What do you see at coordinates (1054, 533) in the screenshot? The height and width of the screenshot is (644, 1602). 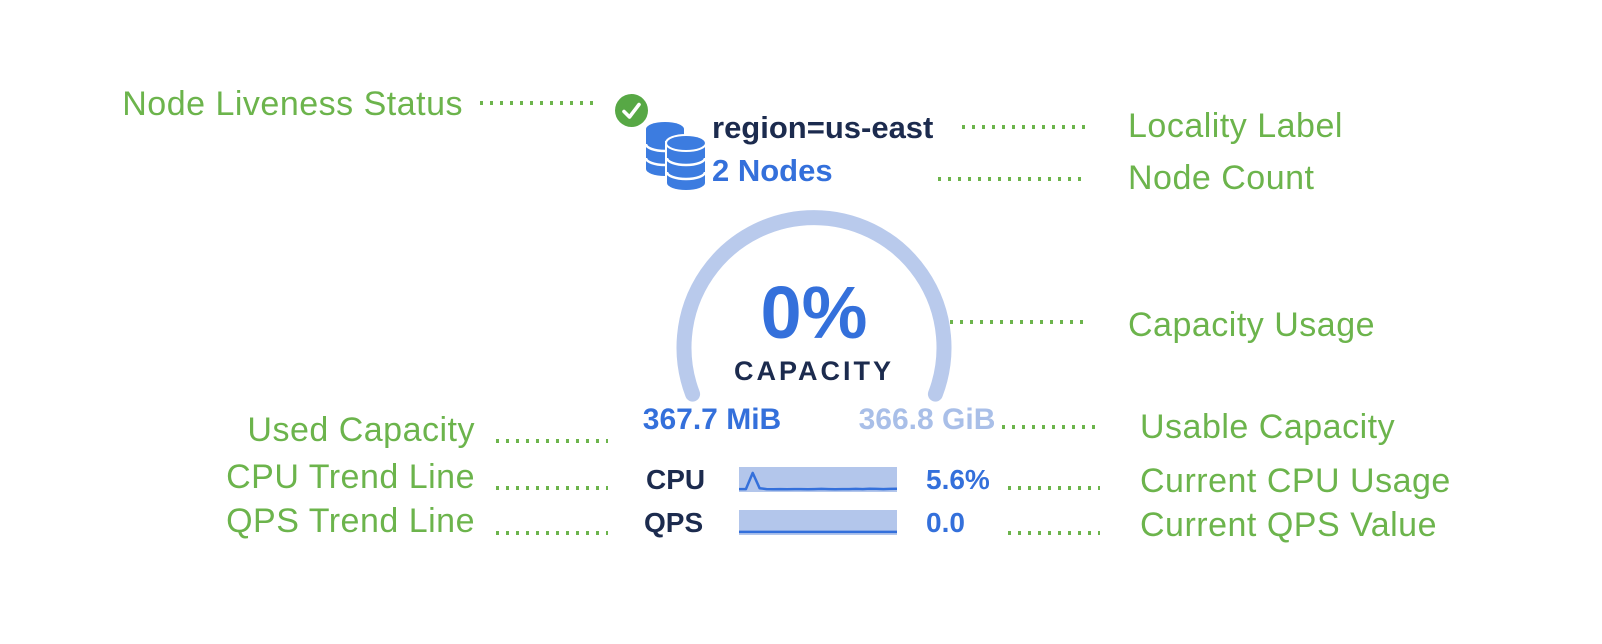 I see `leader-line-current-qps` at bounding box center [1054, 533].